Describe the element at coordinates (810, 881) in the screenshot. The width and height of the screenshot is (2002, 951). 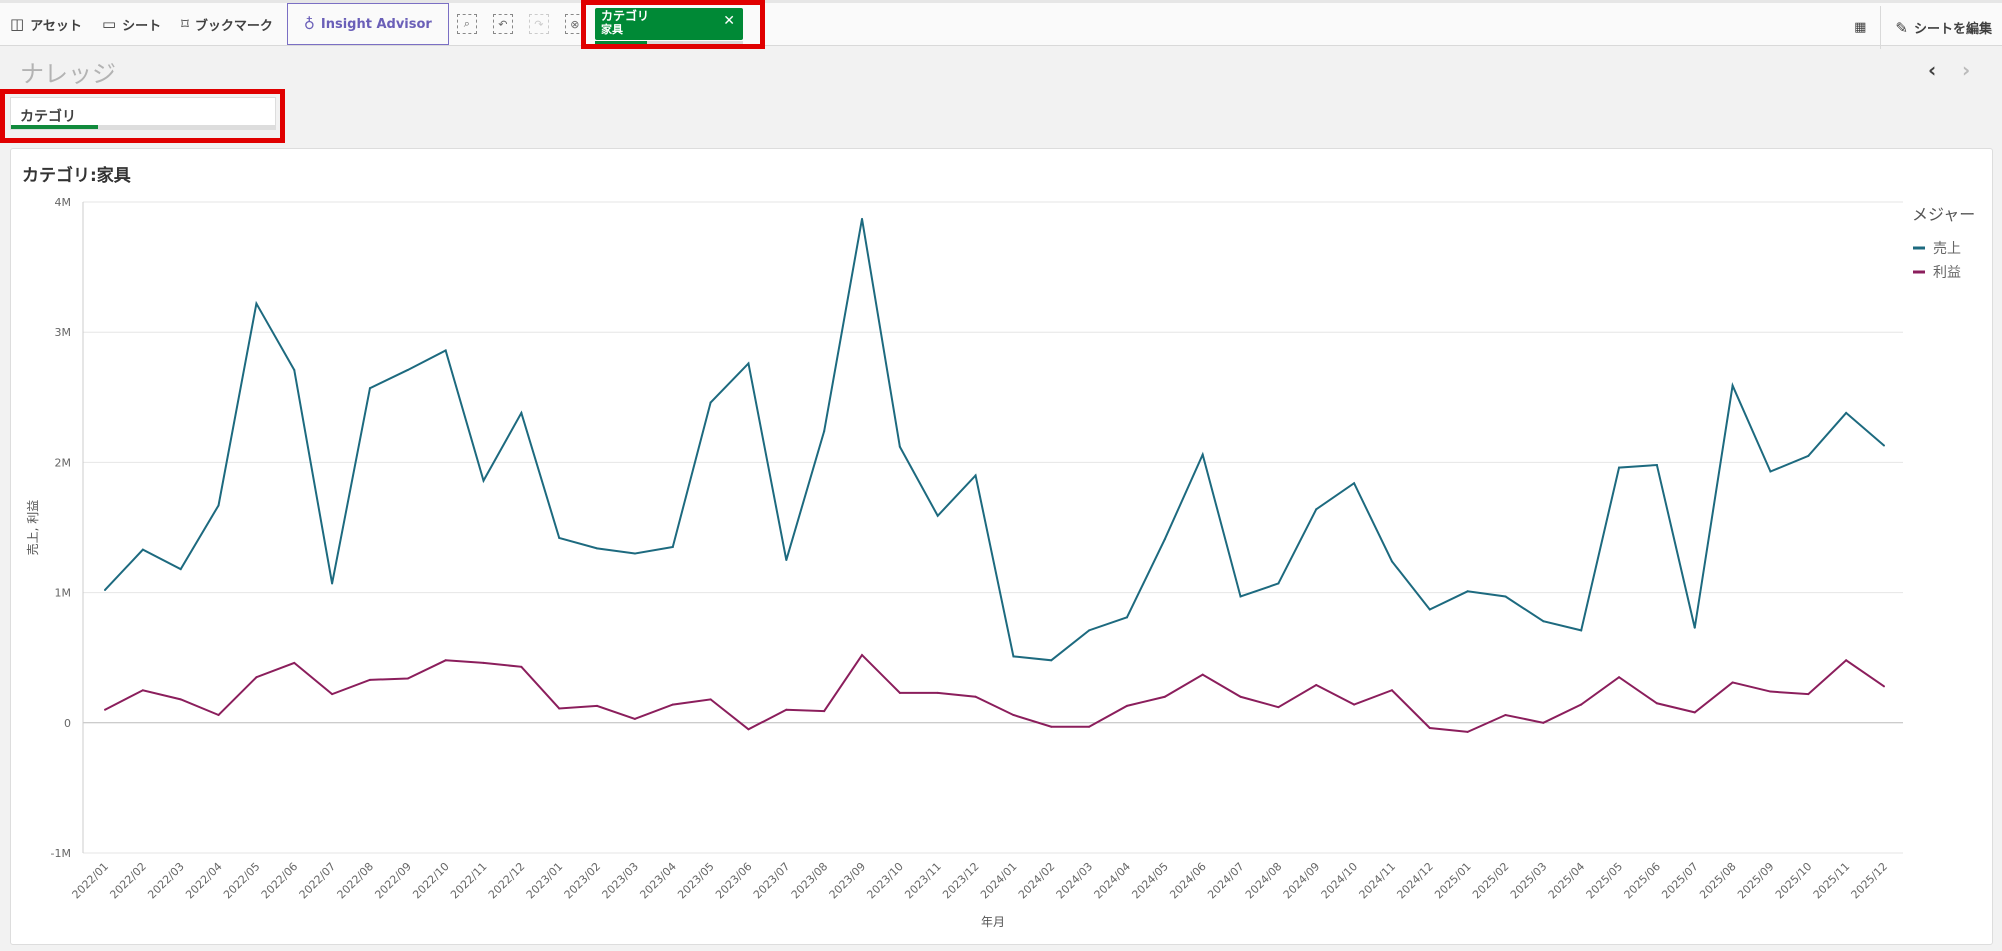
I see `x-tick-label: 2023/08` at that location.